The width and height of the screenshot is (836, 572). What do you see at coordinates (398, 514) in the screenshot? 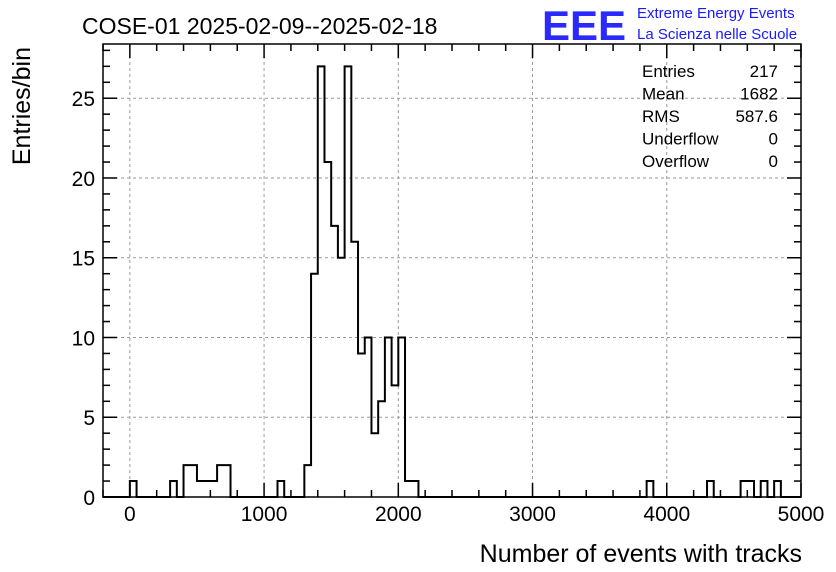
I see `x-tick-label: 2000` at bounding box center [398, 514].